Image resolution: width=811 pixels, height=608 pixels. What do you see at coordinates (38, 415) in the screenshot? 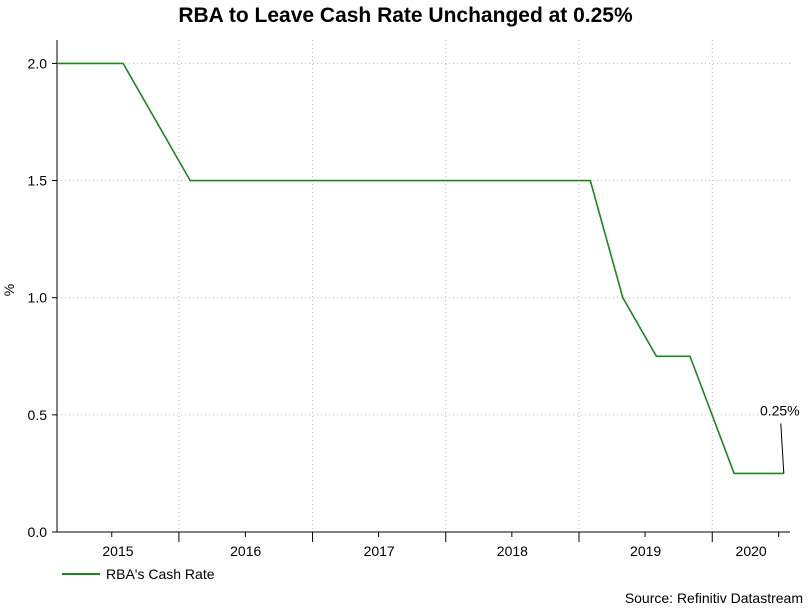
I see `y-tick-label: 0.5` at bounding box center [38, 415].